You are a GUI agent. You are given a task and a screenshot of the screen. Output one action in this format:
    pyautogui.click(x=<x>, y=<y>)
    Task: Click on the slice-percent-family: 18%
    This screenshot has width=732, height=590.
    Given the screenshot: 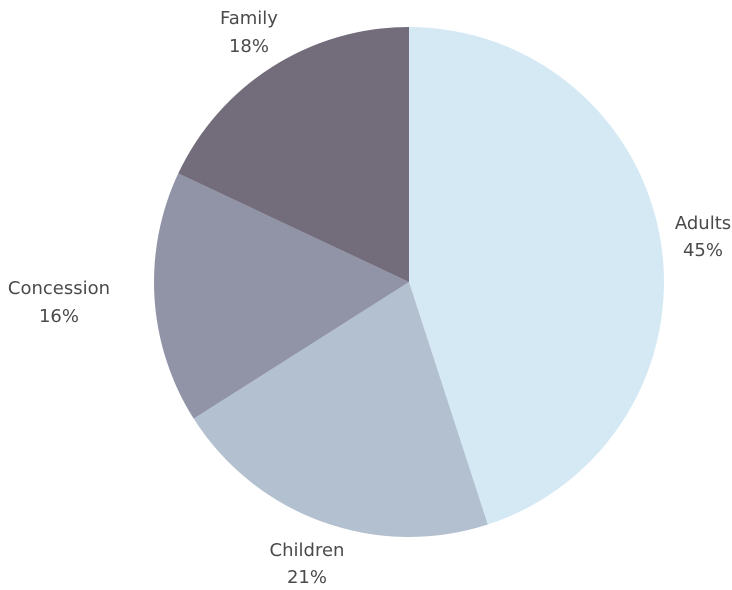 What is the action you would take?
    pyautogui.click(x=249, y=46)
    